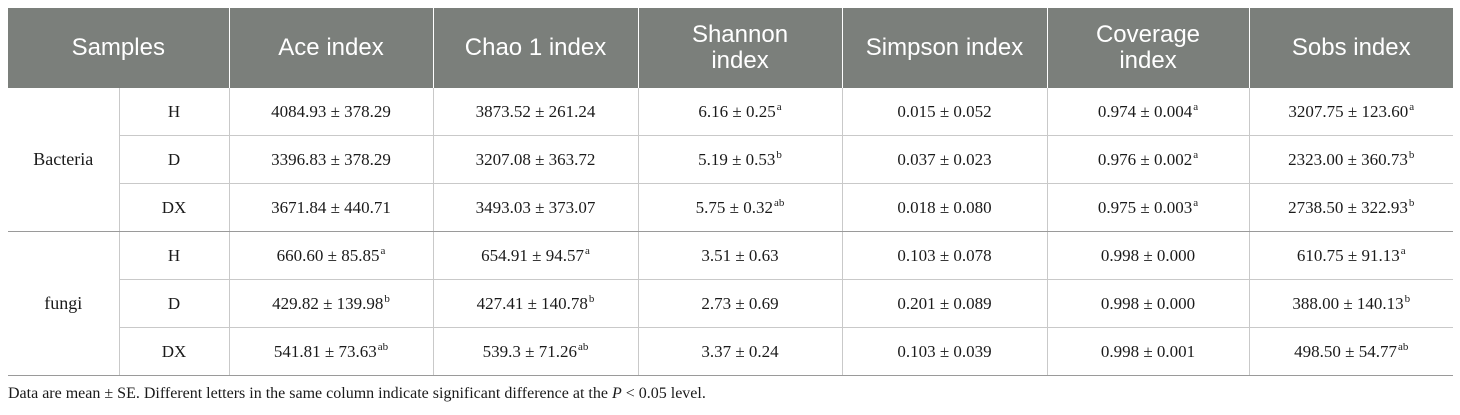  What do you see at coordinates (1345, 351) in the screenshot?
I see `sobs-value: 498.50 ± 54.77` at bounding box center [1345, 351].